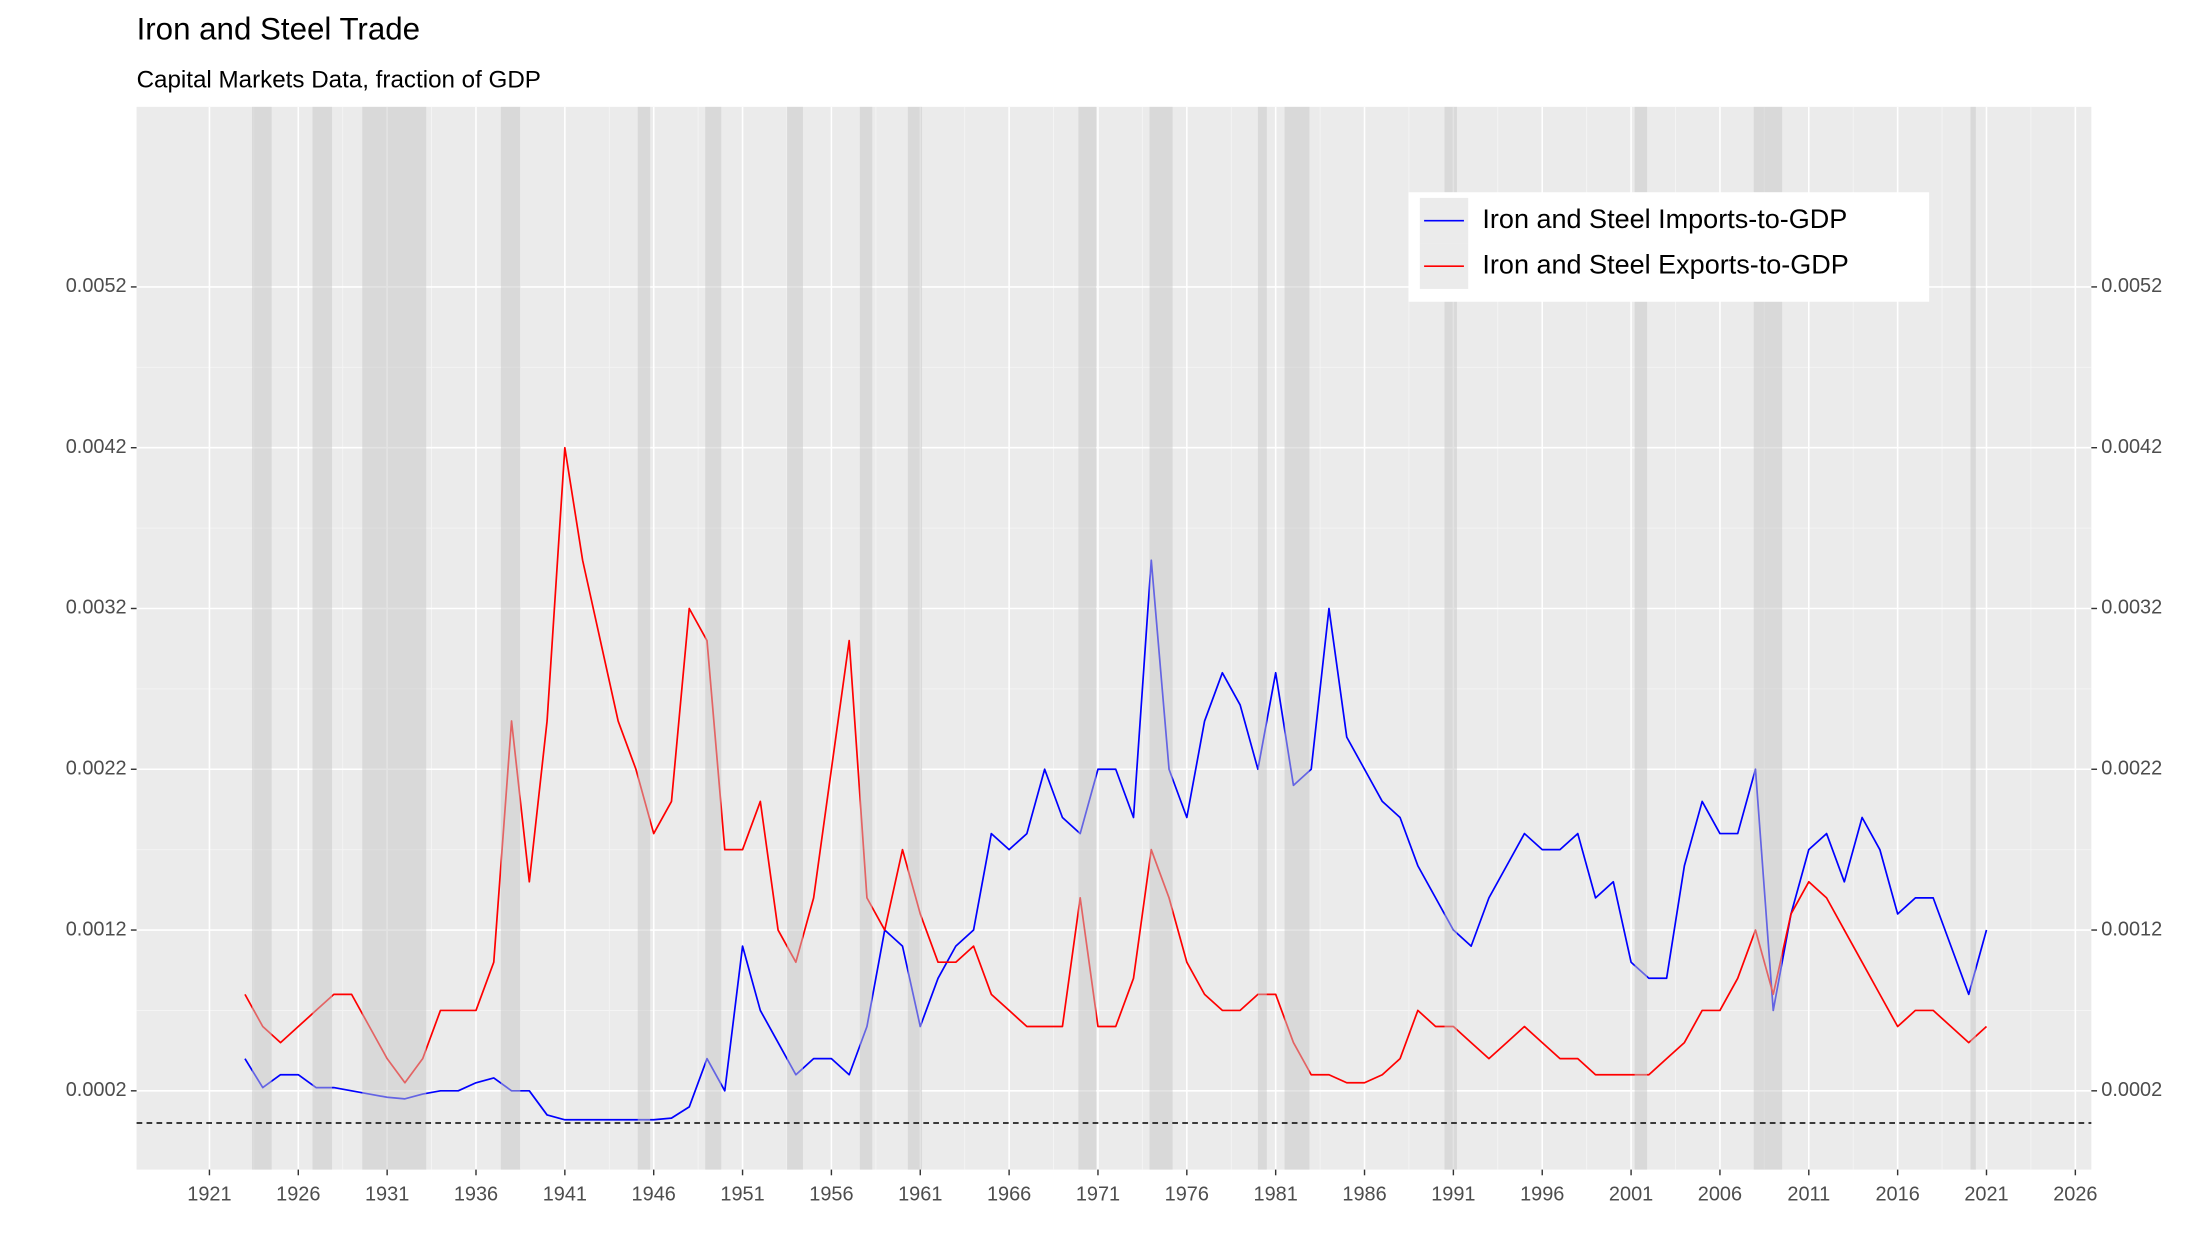 This screenshot has width=2208, height=1248. What do you see at coordinates (339, 80) in the screenshot?
I see `chart-subtitle: Capital Markets Data, fraction of GDP` at bounding box center [339, 80].